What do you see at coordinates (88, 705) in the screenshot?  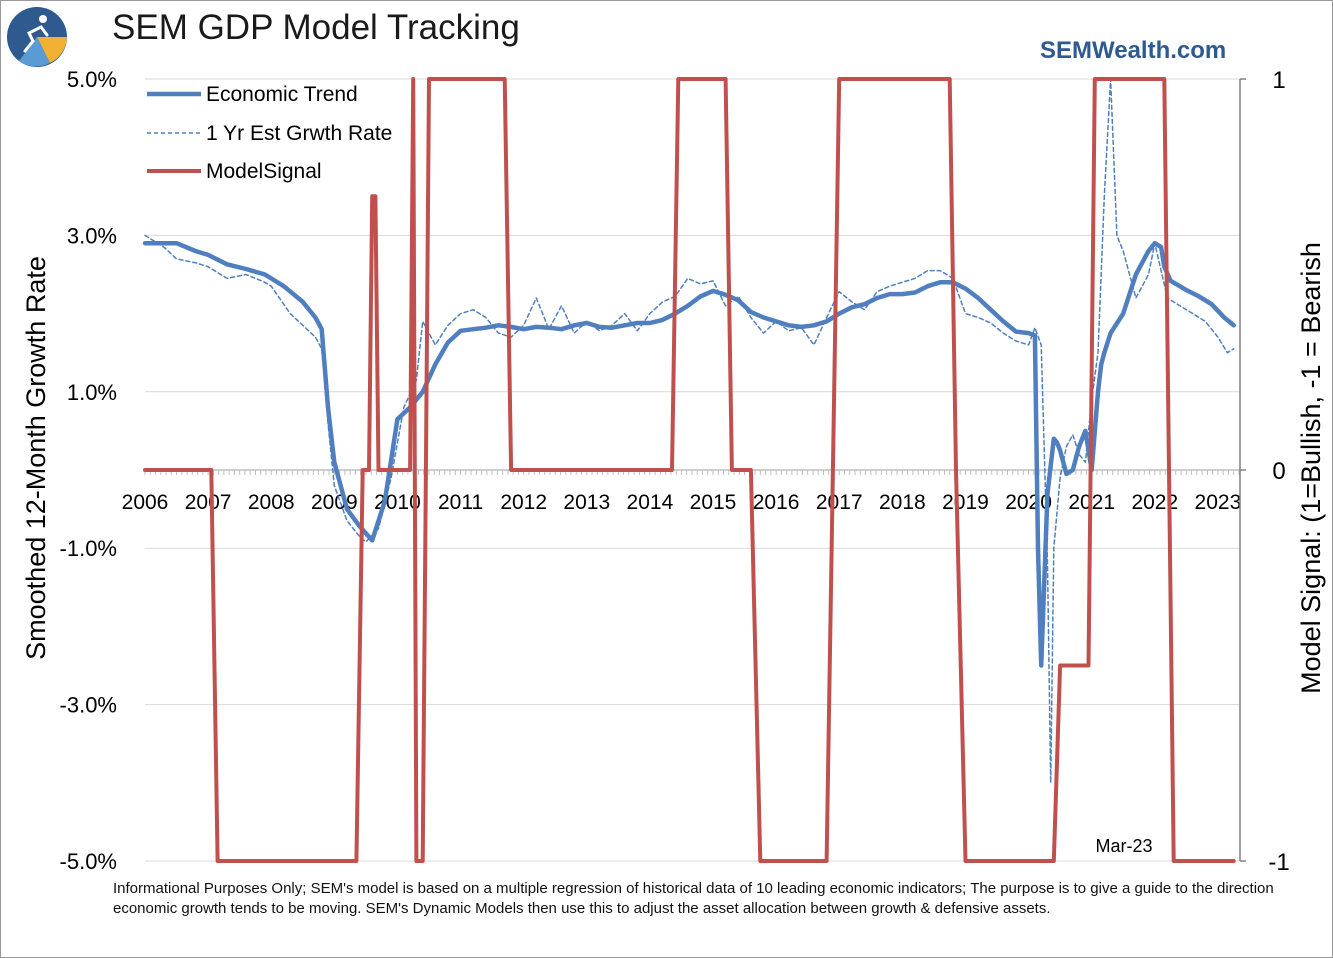 I see `y-tick-label: -3.0%` at bounding box center [88, 705].